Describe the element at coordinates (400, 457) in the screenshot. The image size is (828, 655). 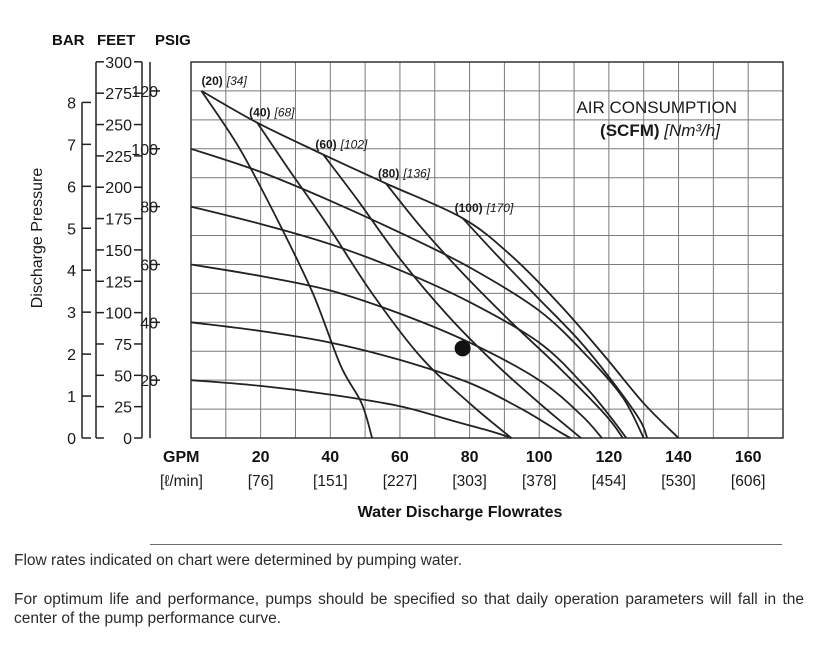
I see `x-tick-label-gpm: 60` at that location.